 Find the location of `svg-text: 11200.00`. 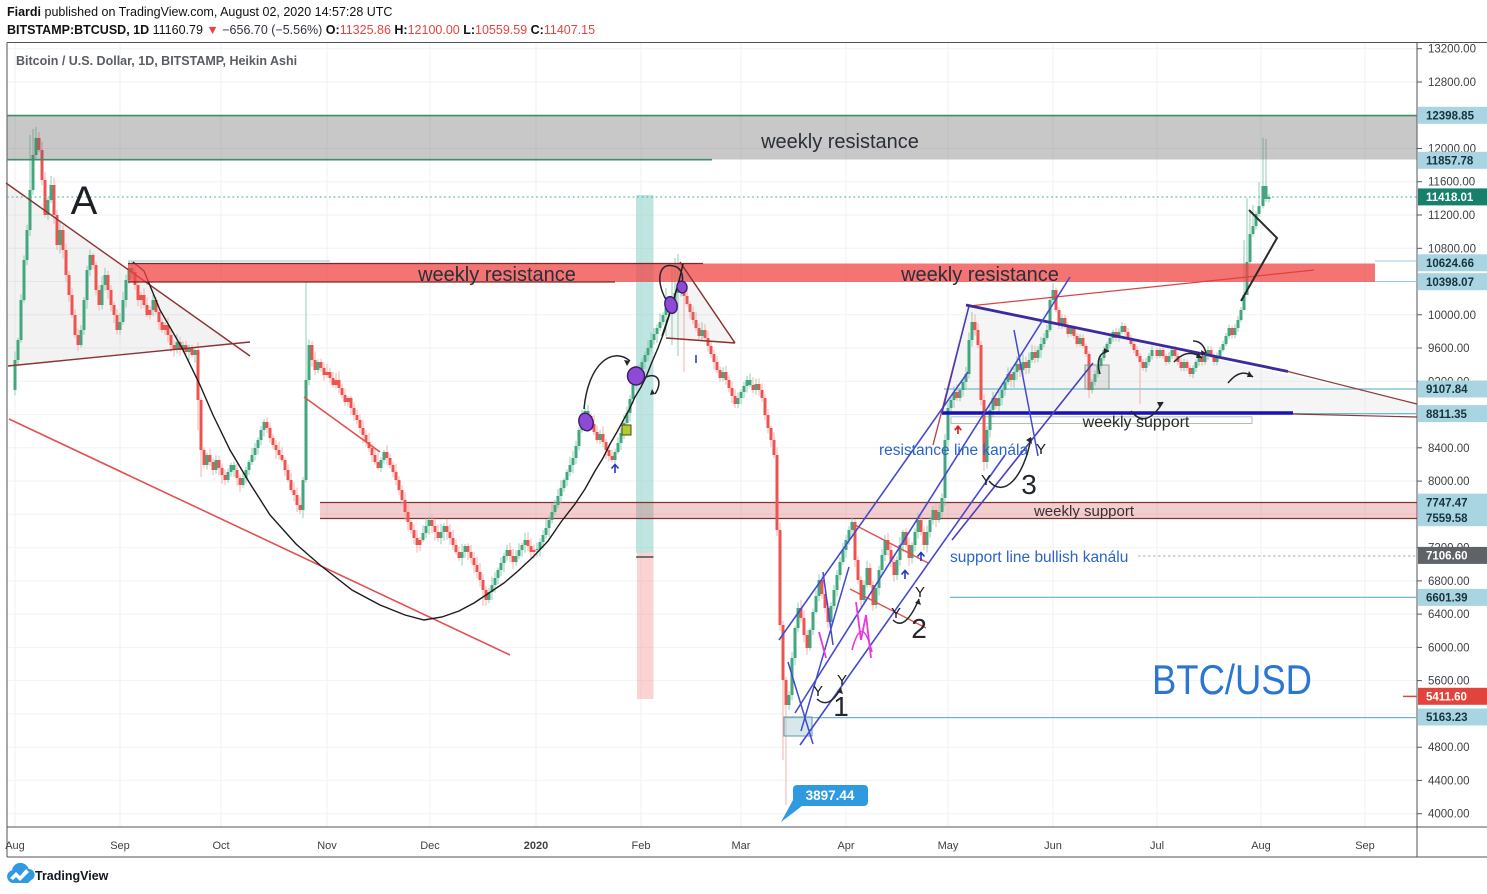

svg-text: 11200.00 is located at coordinates (1451, 216).